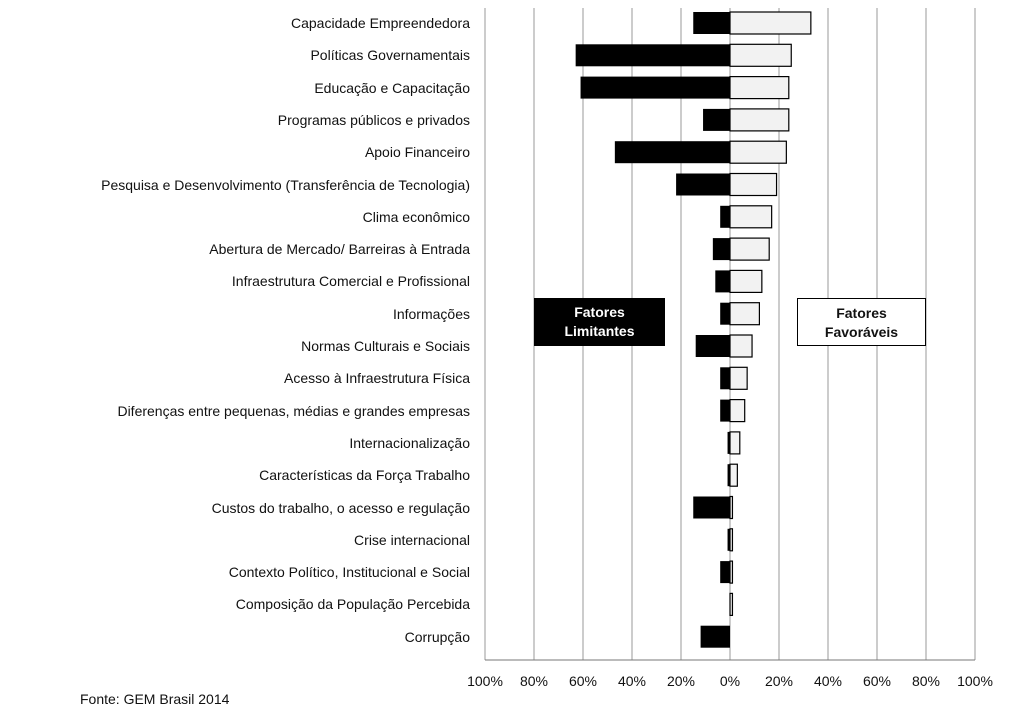 The height and width of the screenshot is (710, 1024). What do you see at coordinates (599, 322) in the screenshot?
I see `legend-limitantes: Fatores Limitantes` at bounding box center [599, 322].